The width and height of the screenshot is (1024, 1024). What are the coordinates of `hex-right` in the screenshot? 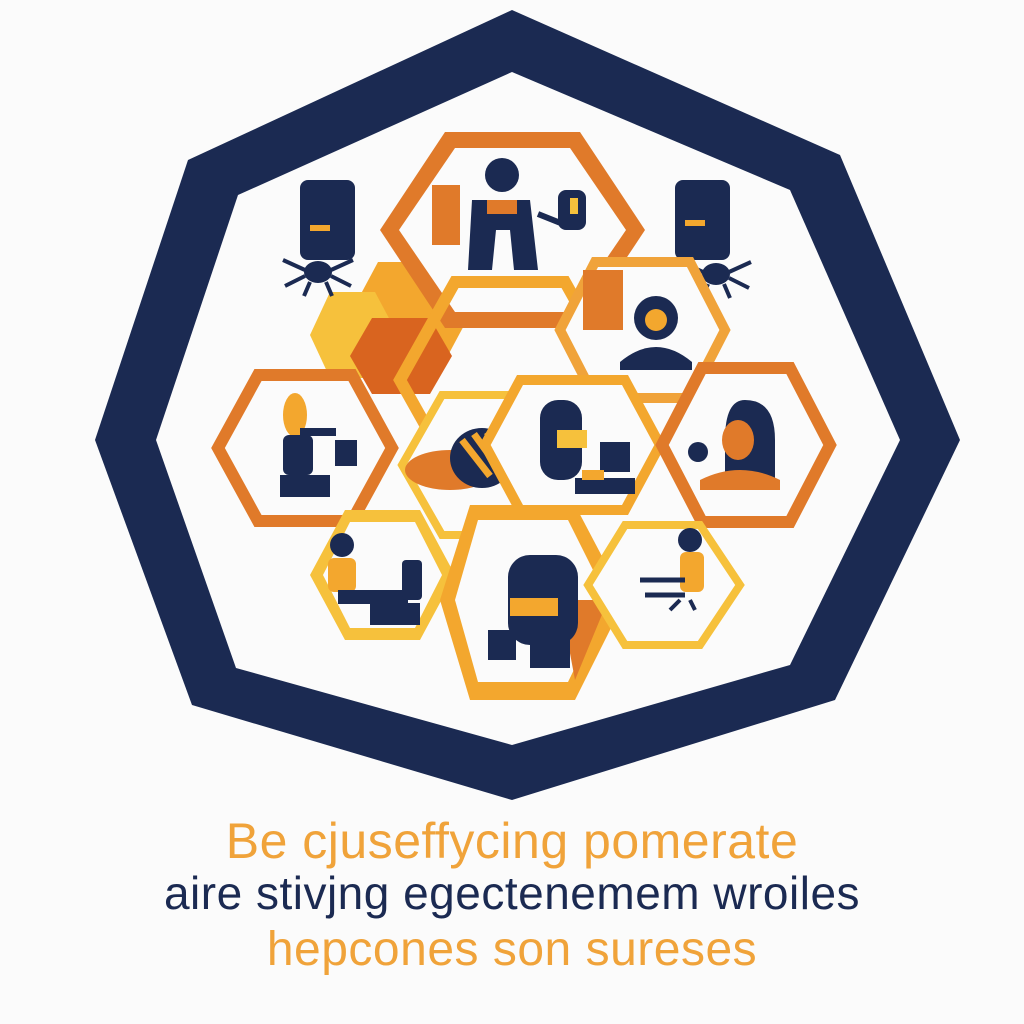 It's located at (746, 445).